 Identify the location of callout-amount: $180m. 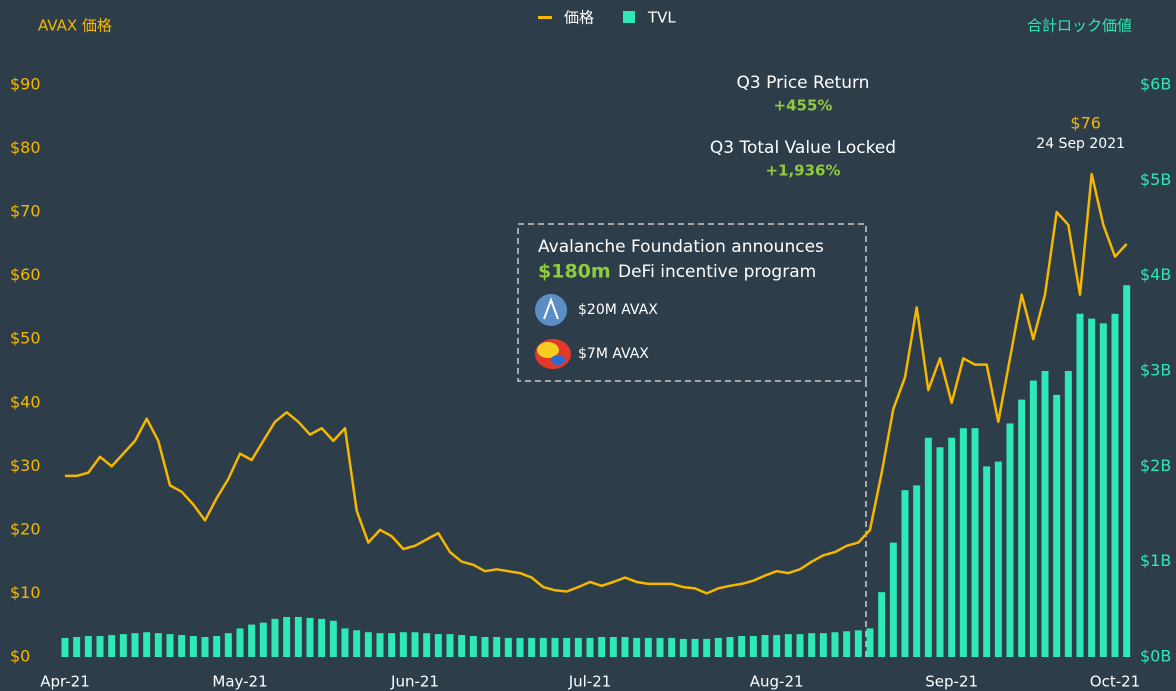
(574, 272).